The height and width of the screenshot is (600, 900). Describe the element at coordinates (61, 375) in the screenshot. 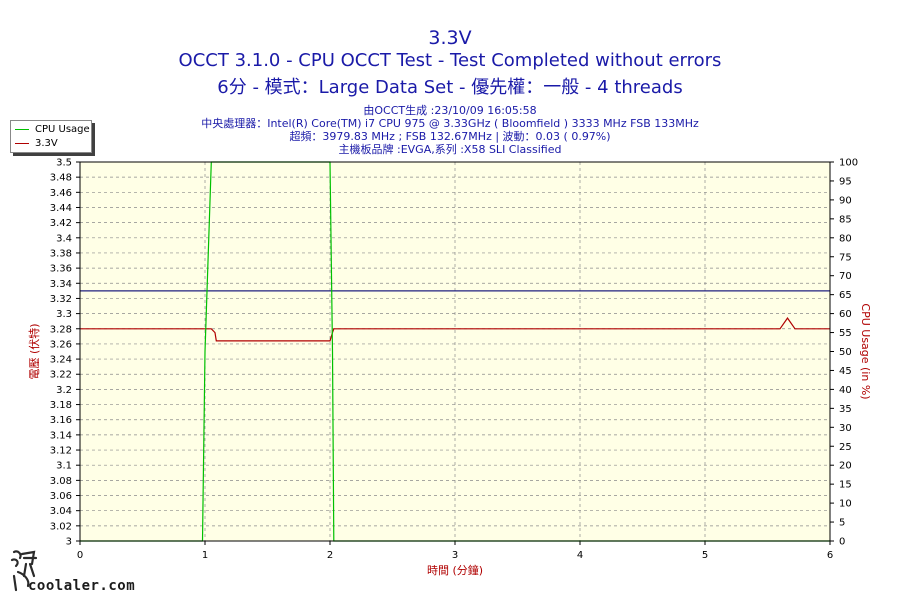

I see `tick-label-y-left: 3.22` at that location.